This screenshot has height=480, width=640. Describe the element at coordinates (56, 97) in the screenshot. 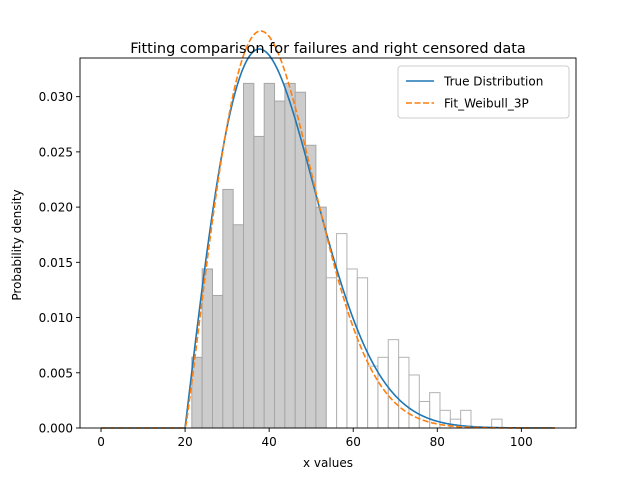

I see `y-tick-label: 0.030` at that location.